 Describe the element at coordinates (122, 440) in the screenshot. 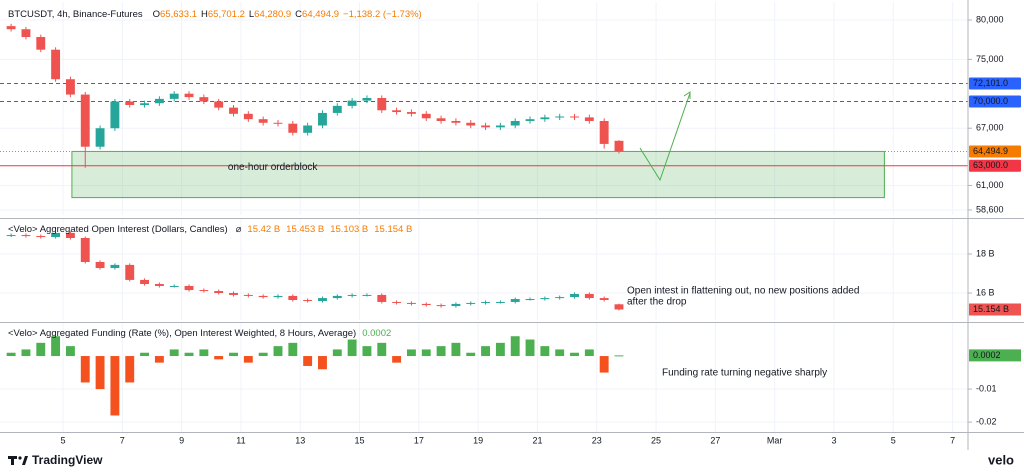

I see `x-tick-label: 7` at that location.